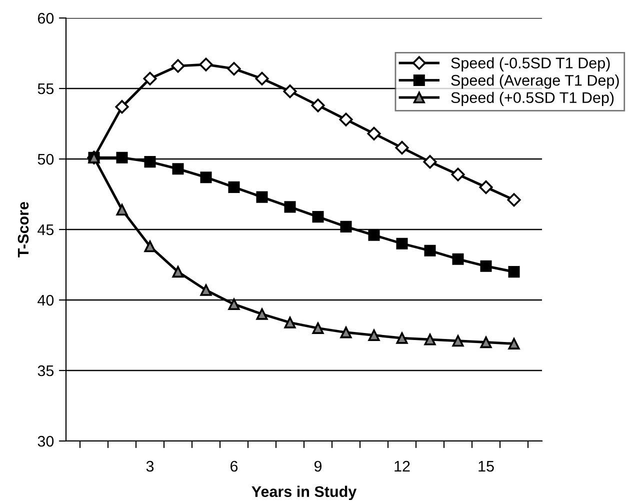  I want to click on x-axis-title: Years in Study, so click(304, 493).